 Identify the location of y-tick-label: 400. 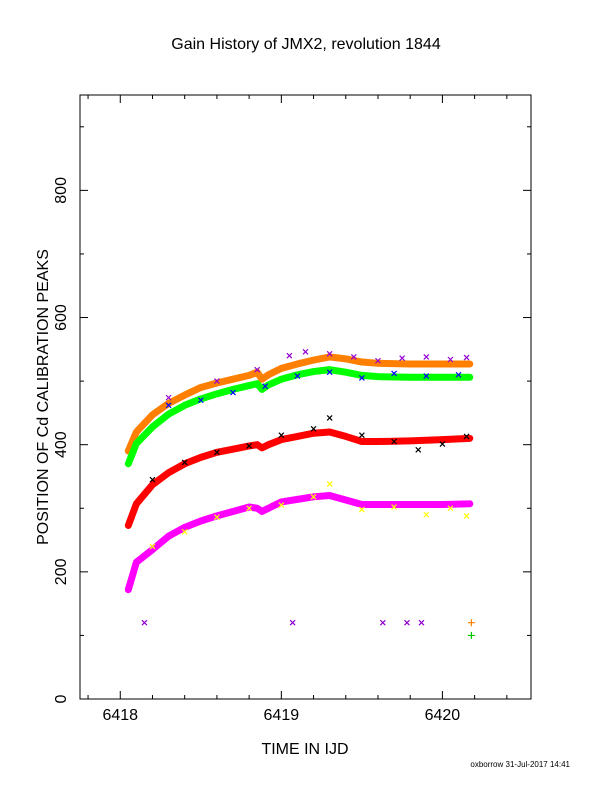
(61, 444).